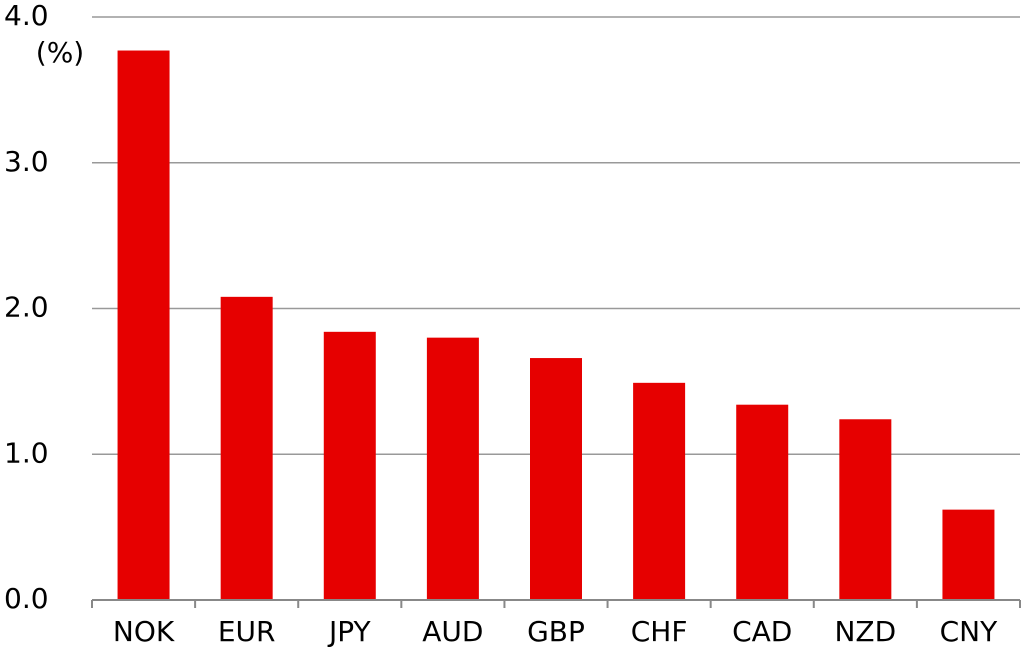 This screenshot has height=652, width=1022. I want to click on y-tick-label: 1.0, so click(26, 452).